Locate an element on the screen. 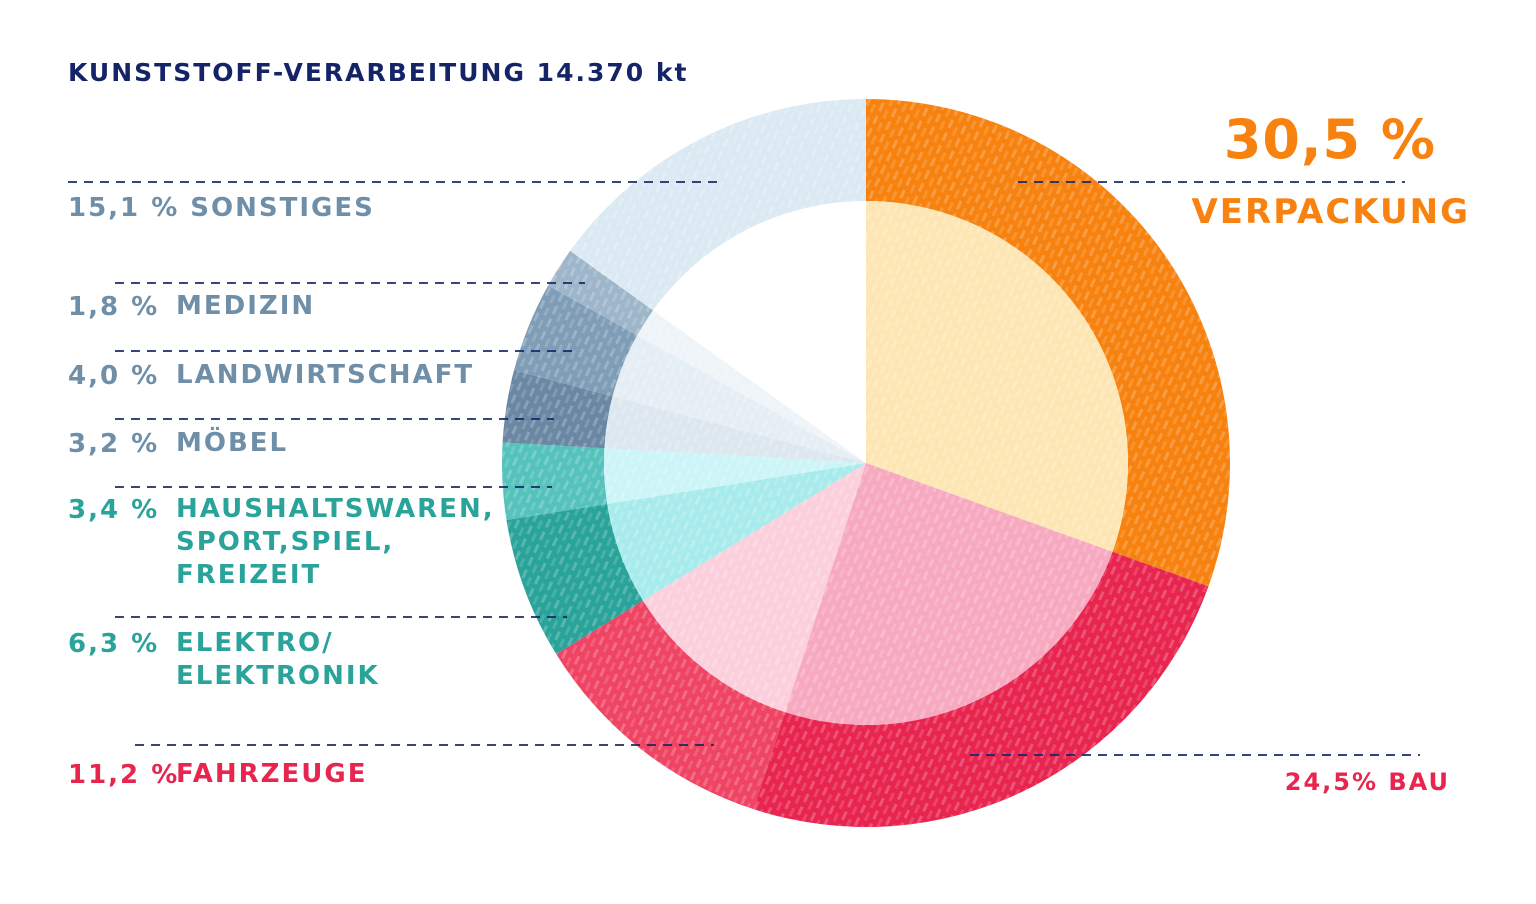 This screenshot has width=1536, height=904. pie-slice-texture-haushaltswaren-sport-spiel-freizeit is located at coordinates (684, 481).